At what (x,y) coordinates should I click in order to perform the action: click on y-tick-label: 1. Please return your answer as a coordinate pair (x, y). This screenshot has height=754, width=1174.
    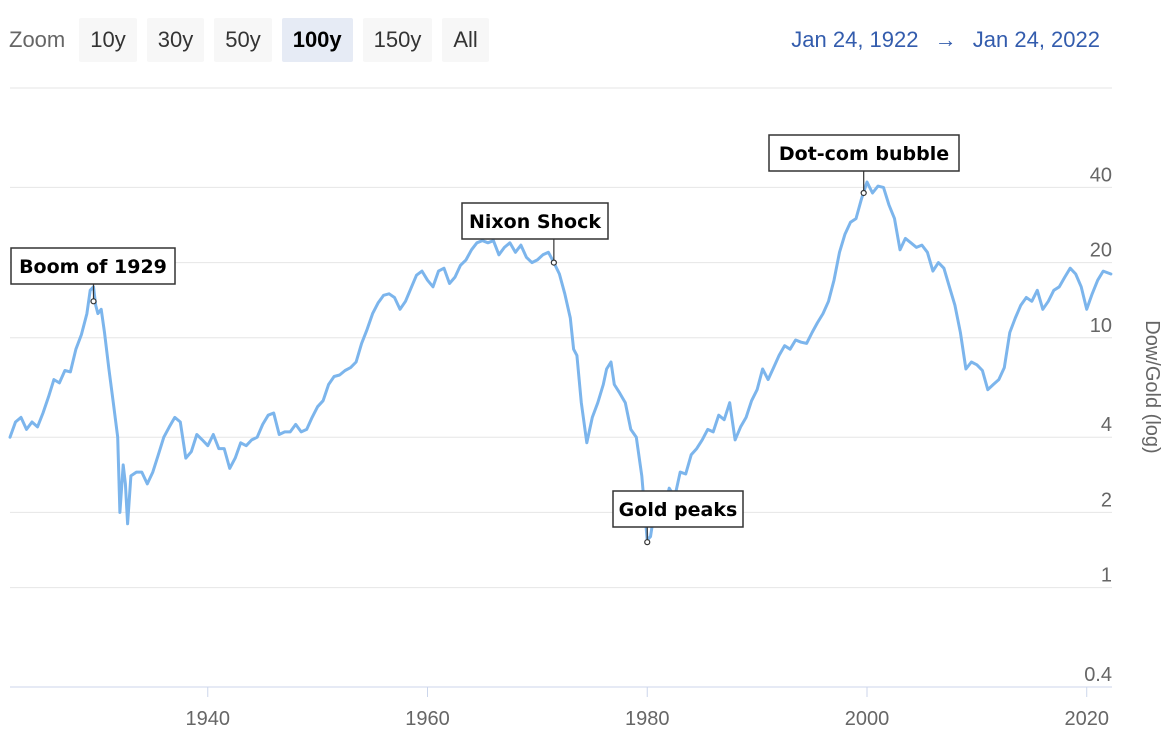
    Looking at the image, I should click on (1106, 576).